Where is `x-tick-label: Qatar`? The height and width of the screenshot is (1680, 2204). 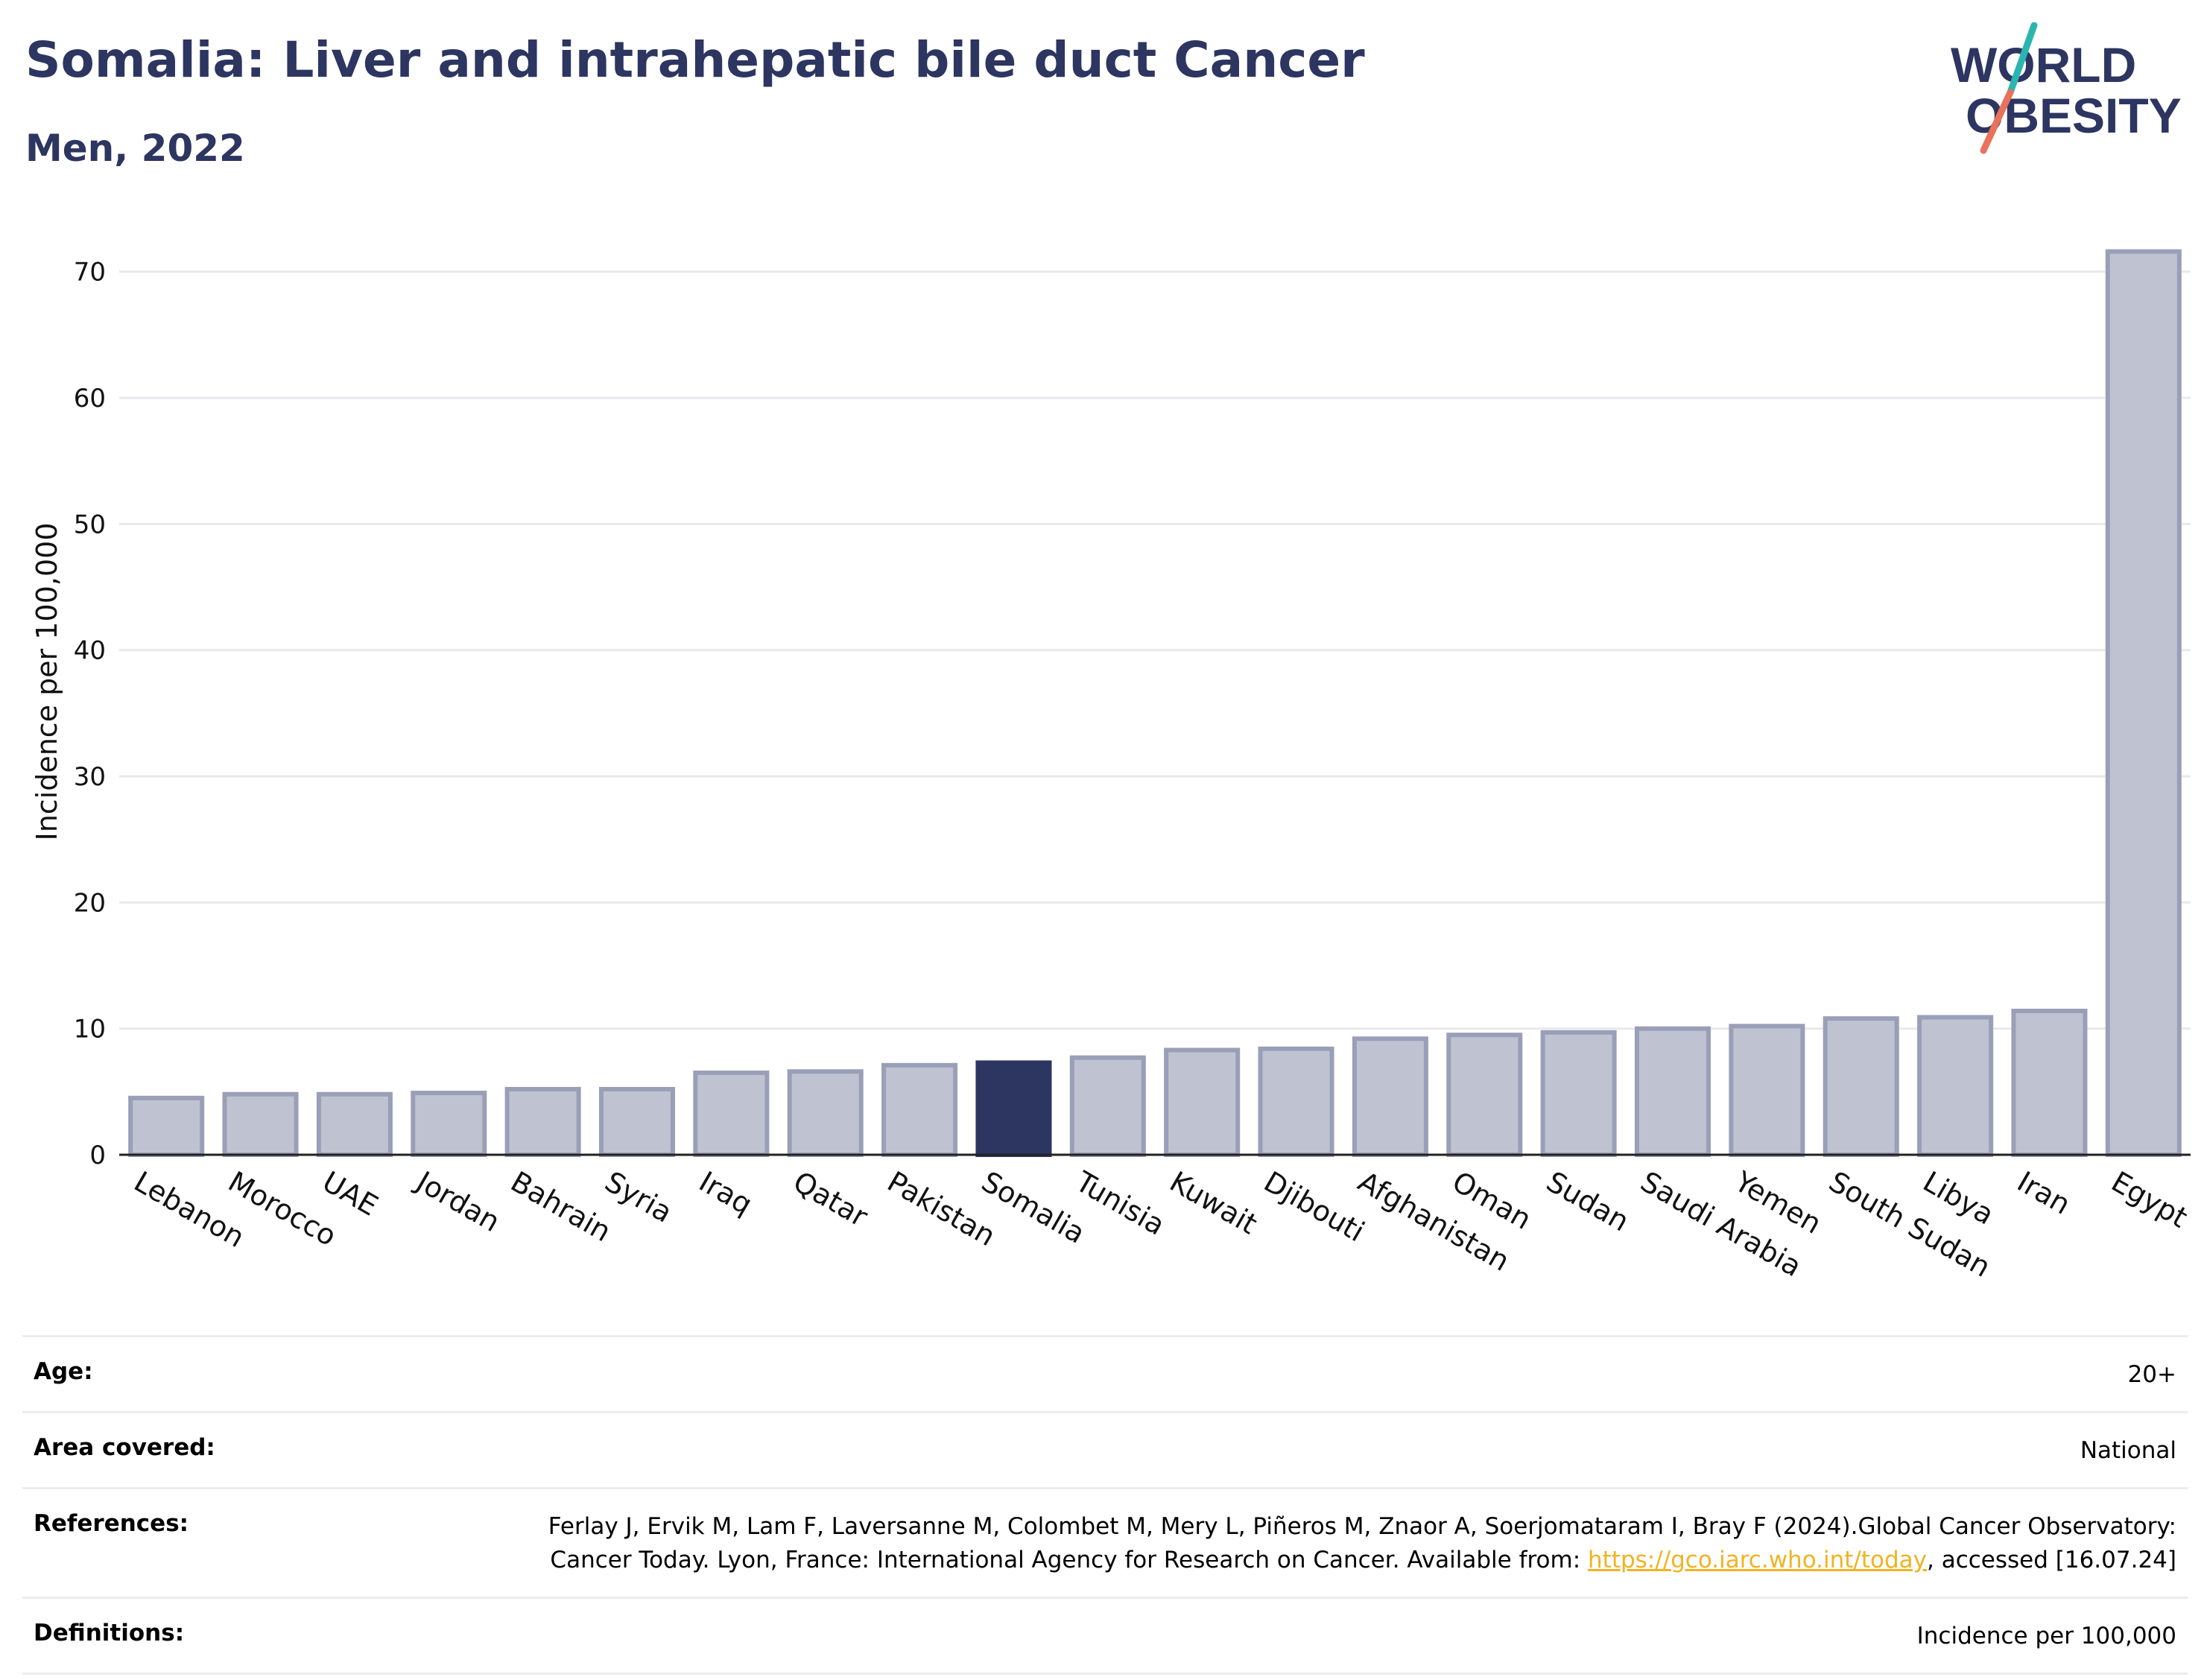 x-tick-label: Qatar is located at coordinates (830, 1199).